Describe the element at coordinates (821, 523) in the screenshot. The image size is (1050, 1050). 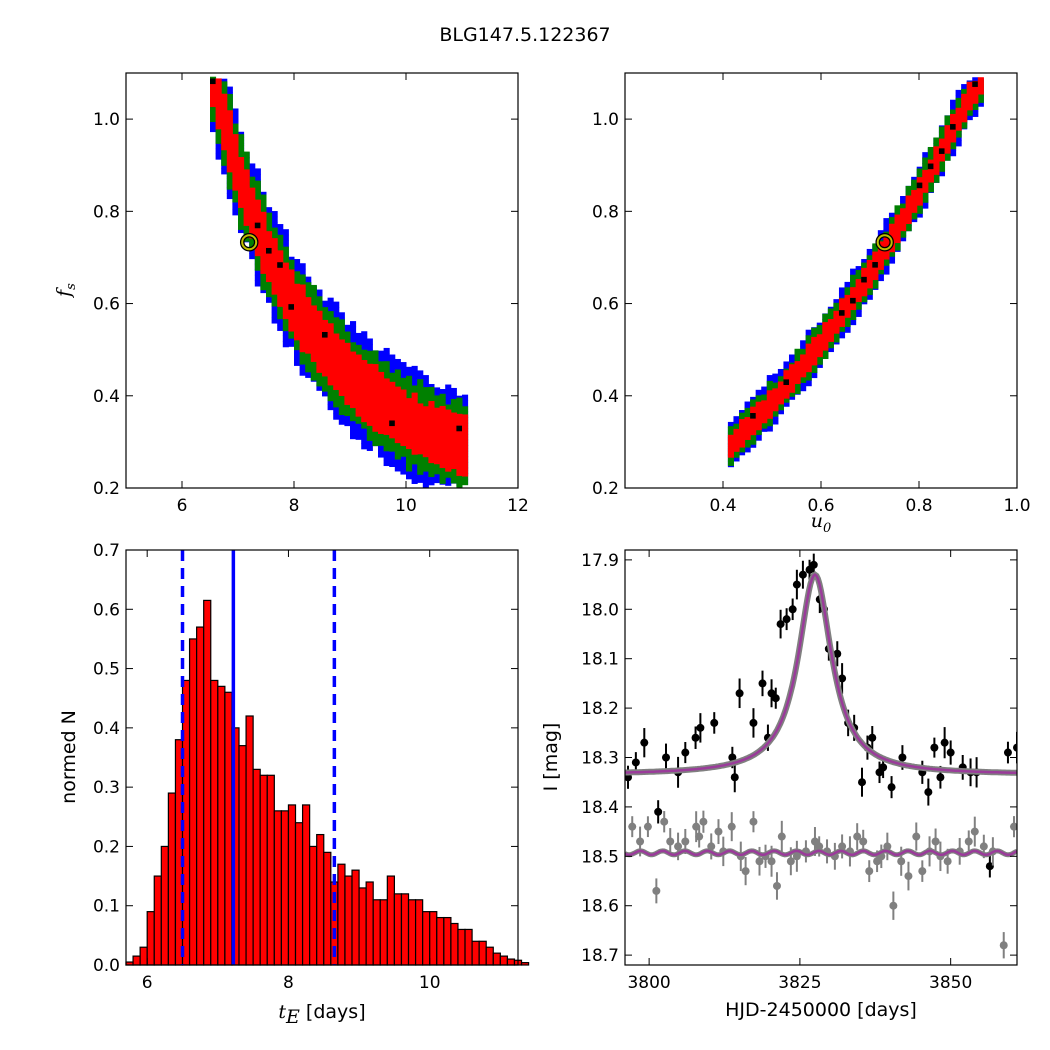
I see `x-axis-label: u0` at that location.